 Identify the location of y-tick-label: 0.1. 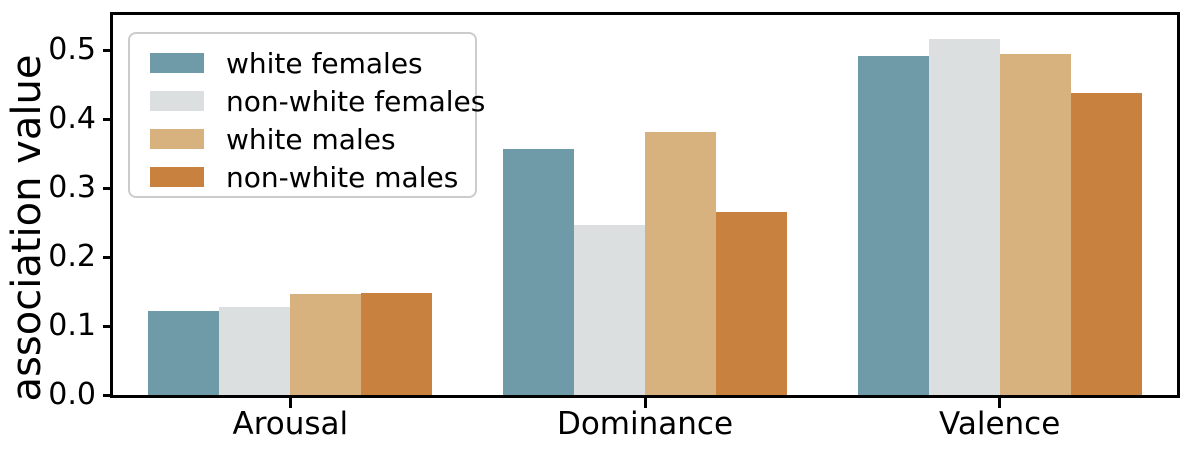
(72, 326).